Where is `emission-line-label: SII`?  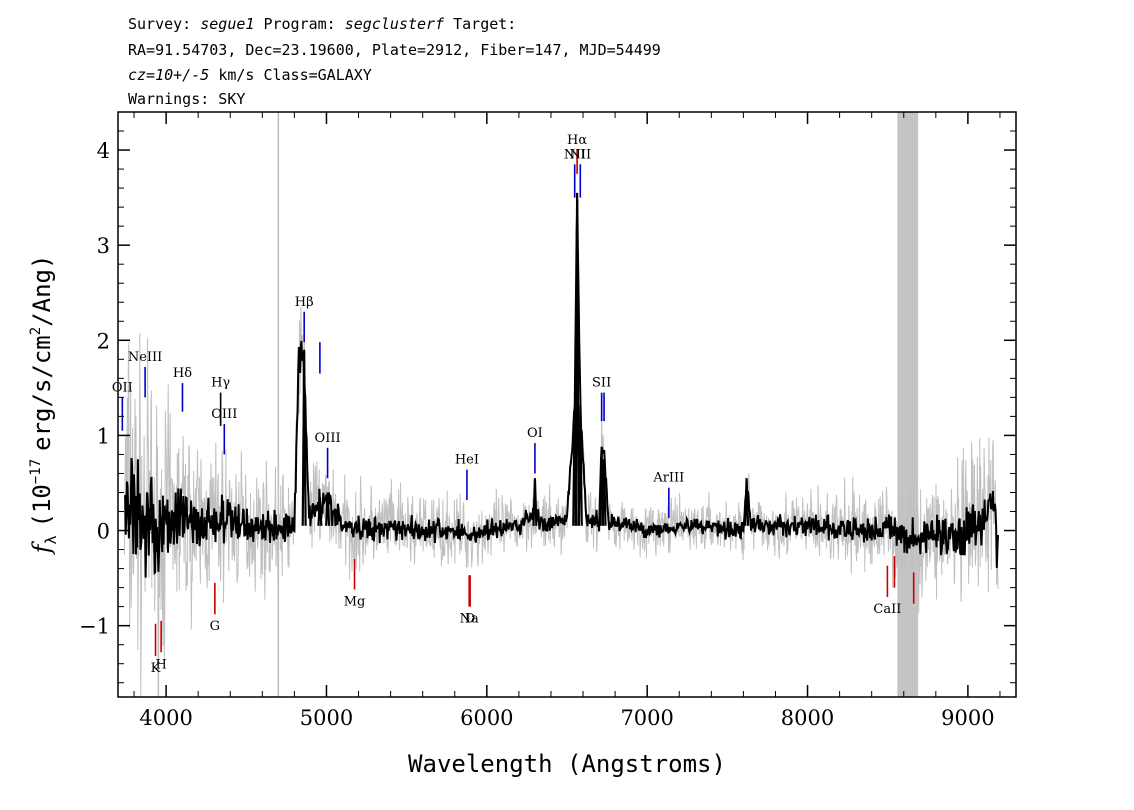
emission-line-label: SII is located at coordinates (601, 383).